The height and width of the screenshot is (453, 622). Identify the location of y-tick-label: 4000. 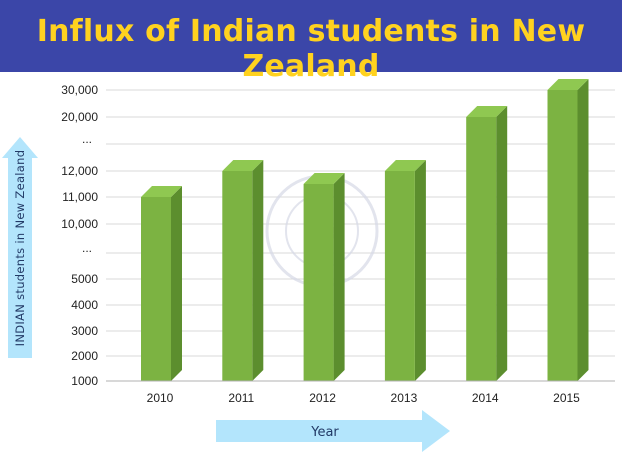
(84, 305).